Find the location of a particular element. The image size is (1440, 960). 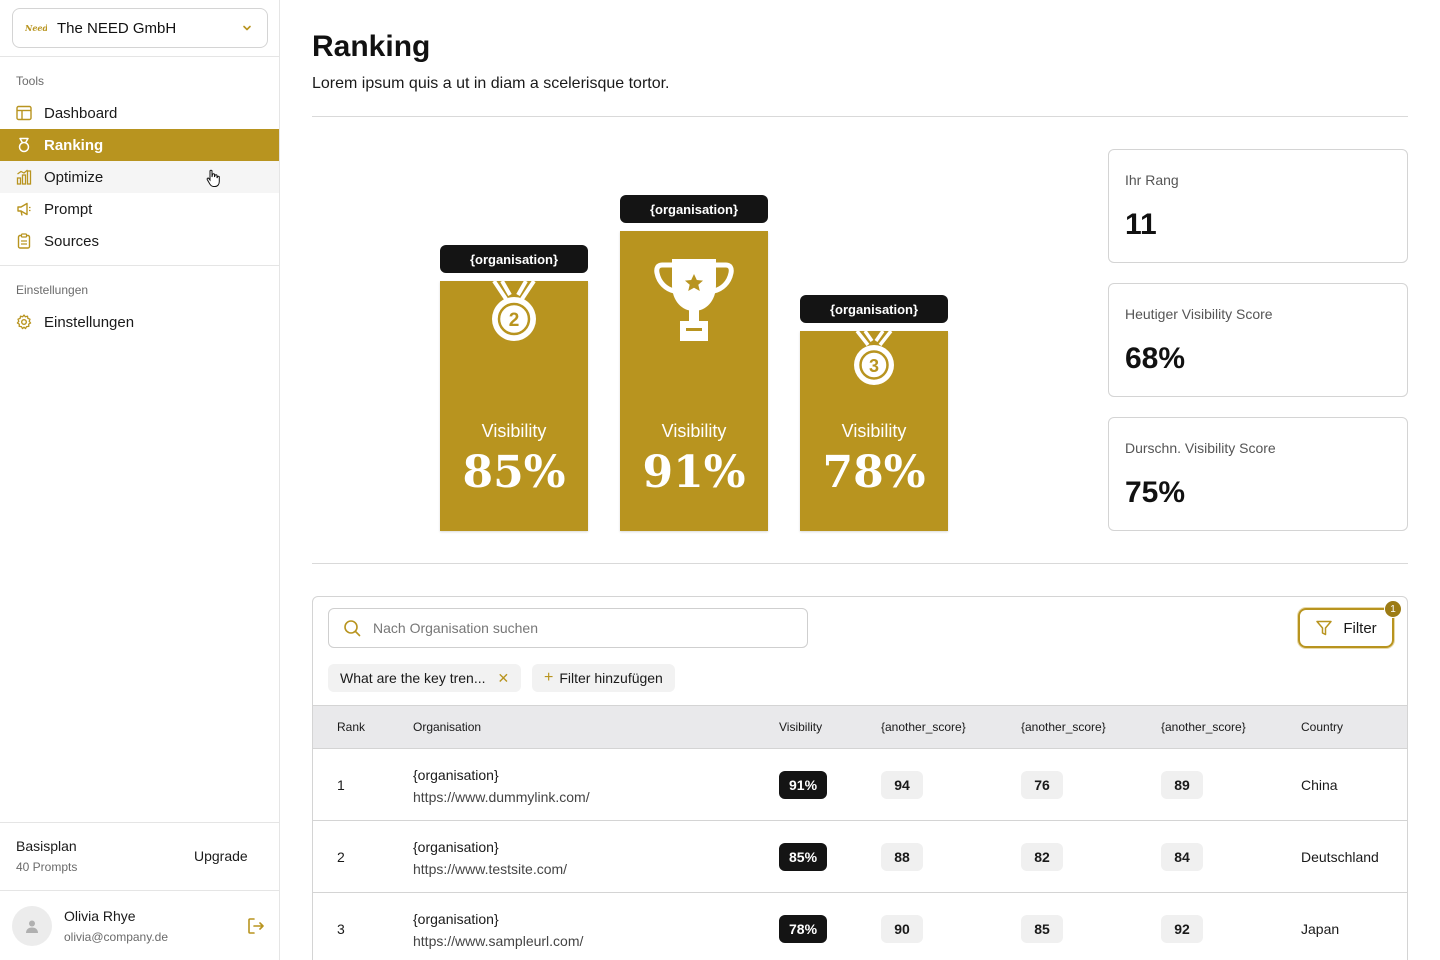

workspace-selector: Need The NEED GmbH is located at coordinates (140, 28).